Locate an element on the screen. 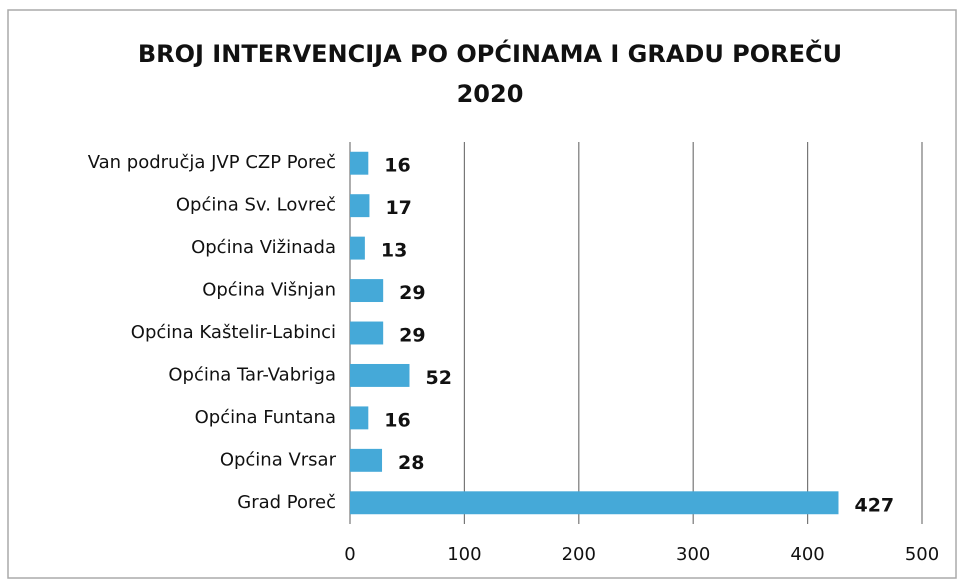 Image resolution: width=961 pixels, height=581 pixels. y-tick-label: Općina Vižinada is located at coordinates (263, 247).